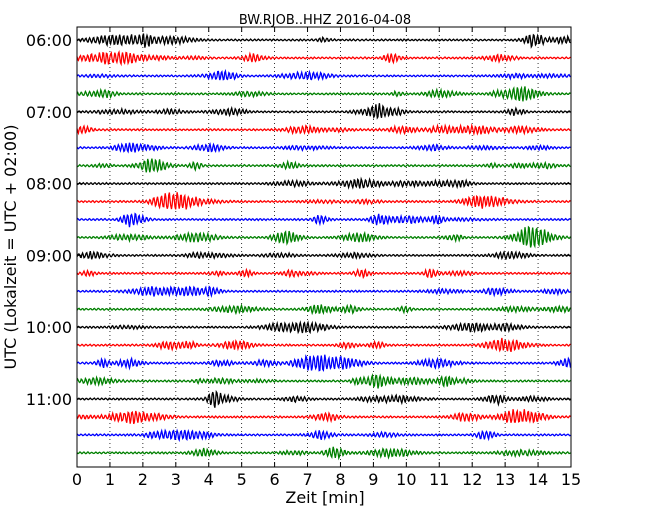 This screenshot has height=520, width=650. Describe the element at coordinates (307, 479) in the screenshot. I see `x-tick-label: 7` at that location.